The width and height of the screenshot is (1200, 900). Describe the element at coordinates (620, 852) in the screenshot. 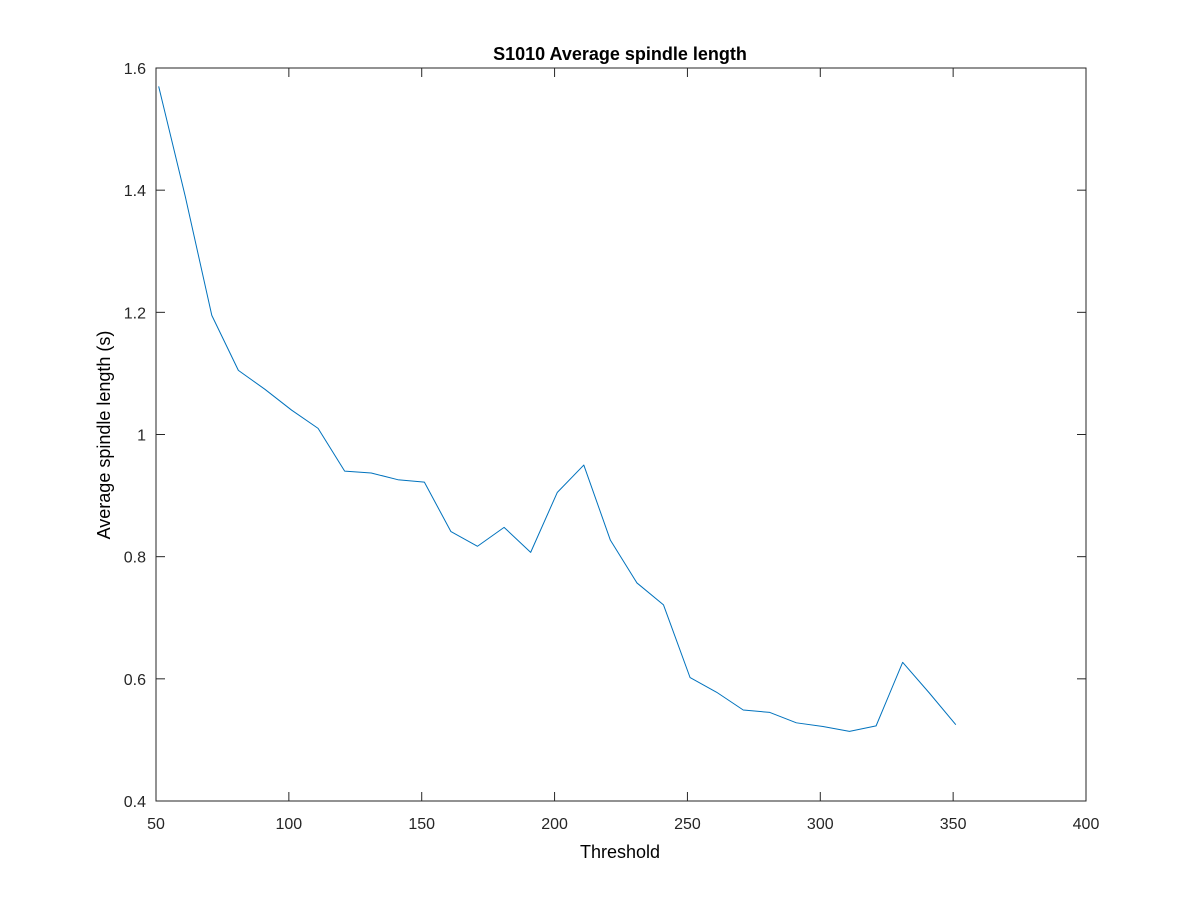

I see `x-axis-label: Threshold` at that location.